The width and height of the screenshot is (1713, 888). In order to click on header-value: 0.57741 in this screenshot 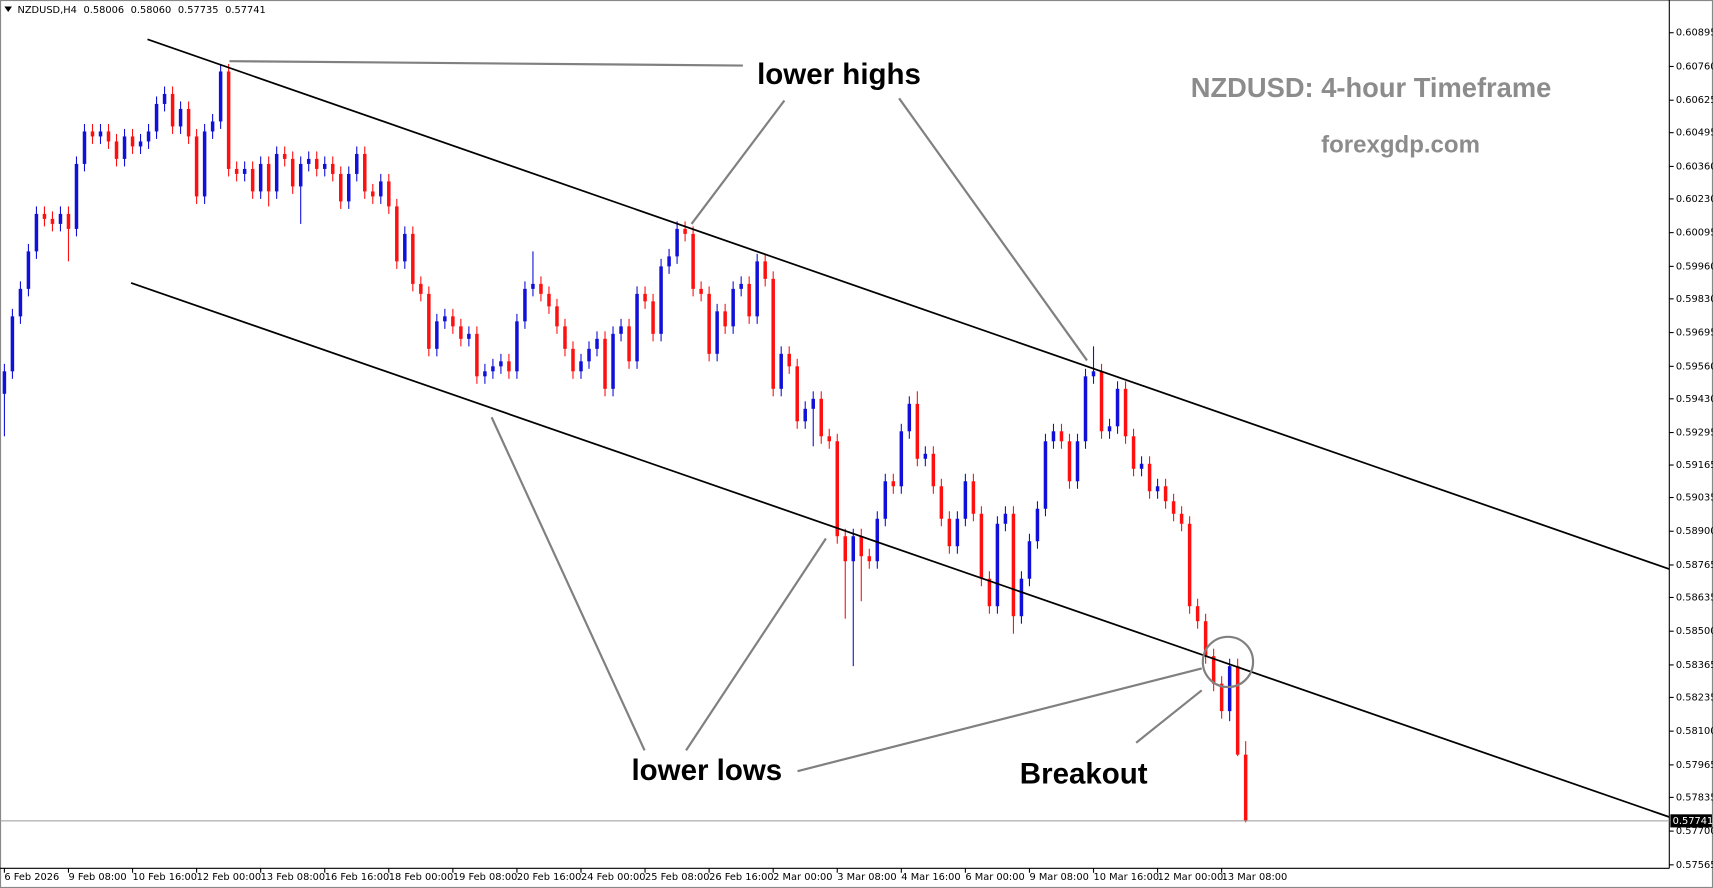, I will do `click(245, 10)`.